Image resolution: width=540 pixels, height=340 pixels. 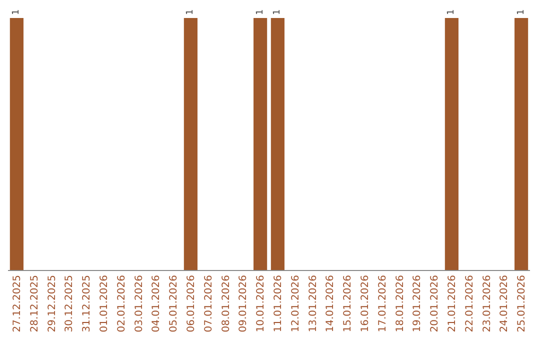 What do you see at coordinates (400, 303) in the screenshot?
I see `x-tick-label: 18.01.2026` at bounding box center [400, 303].